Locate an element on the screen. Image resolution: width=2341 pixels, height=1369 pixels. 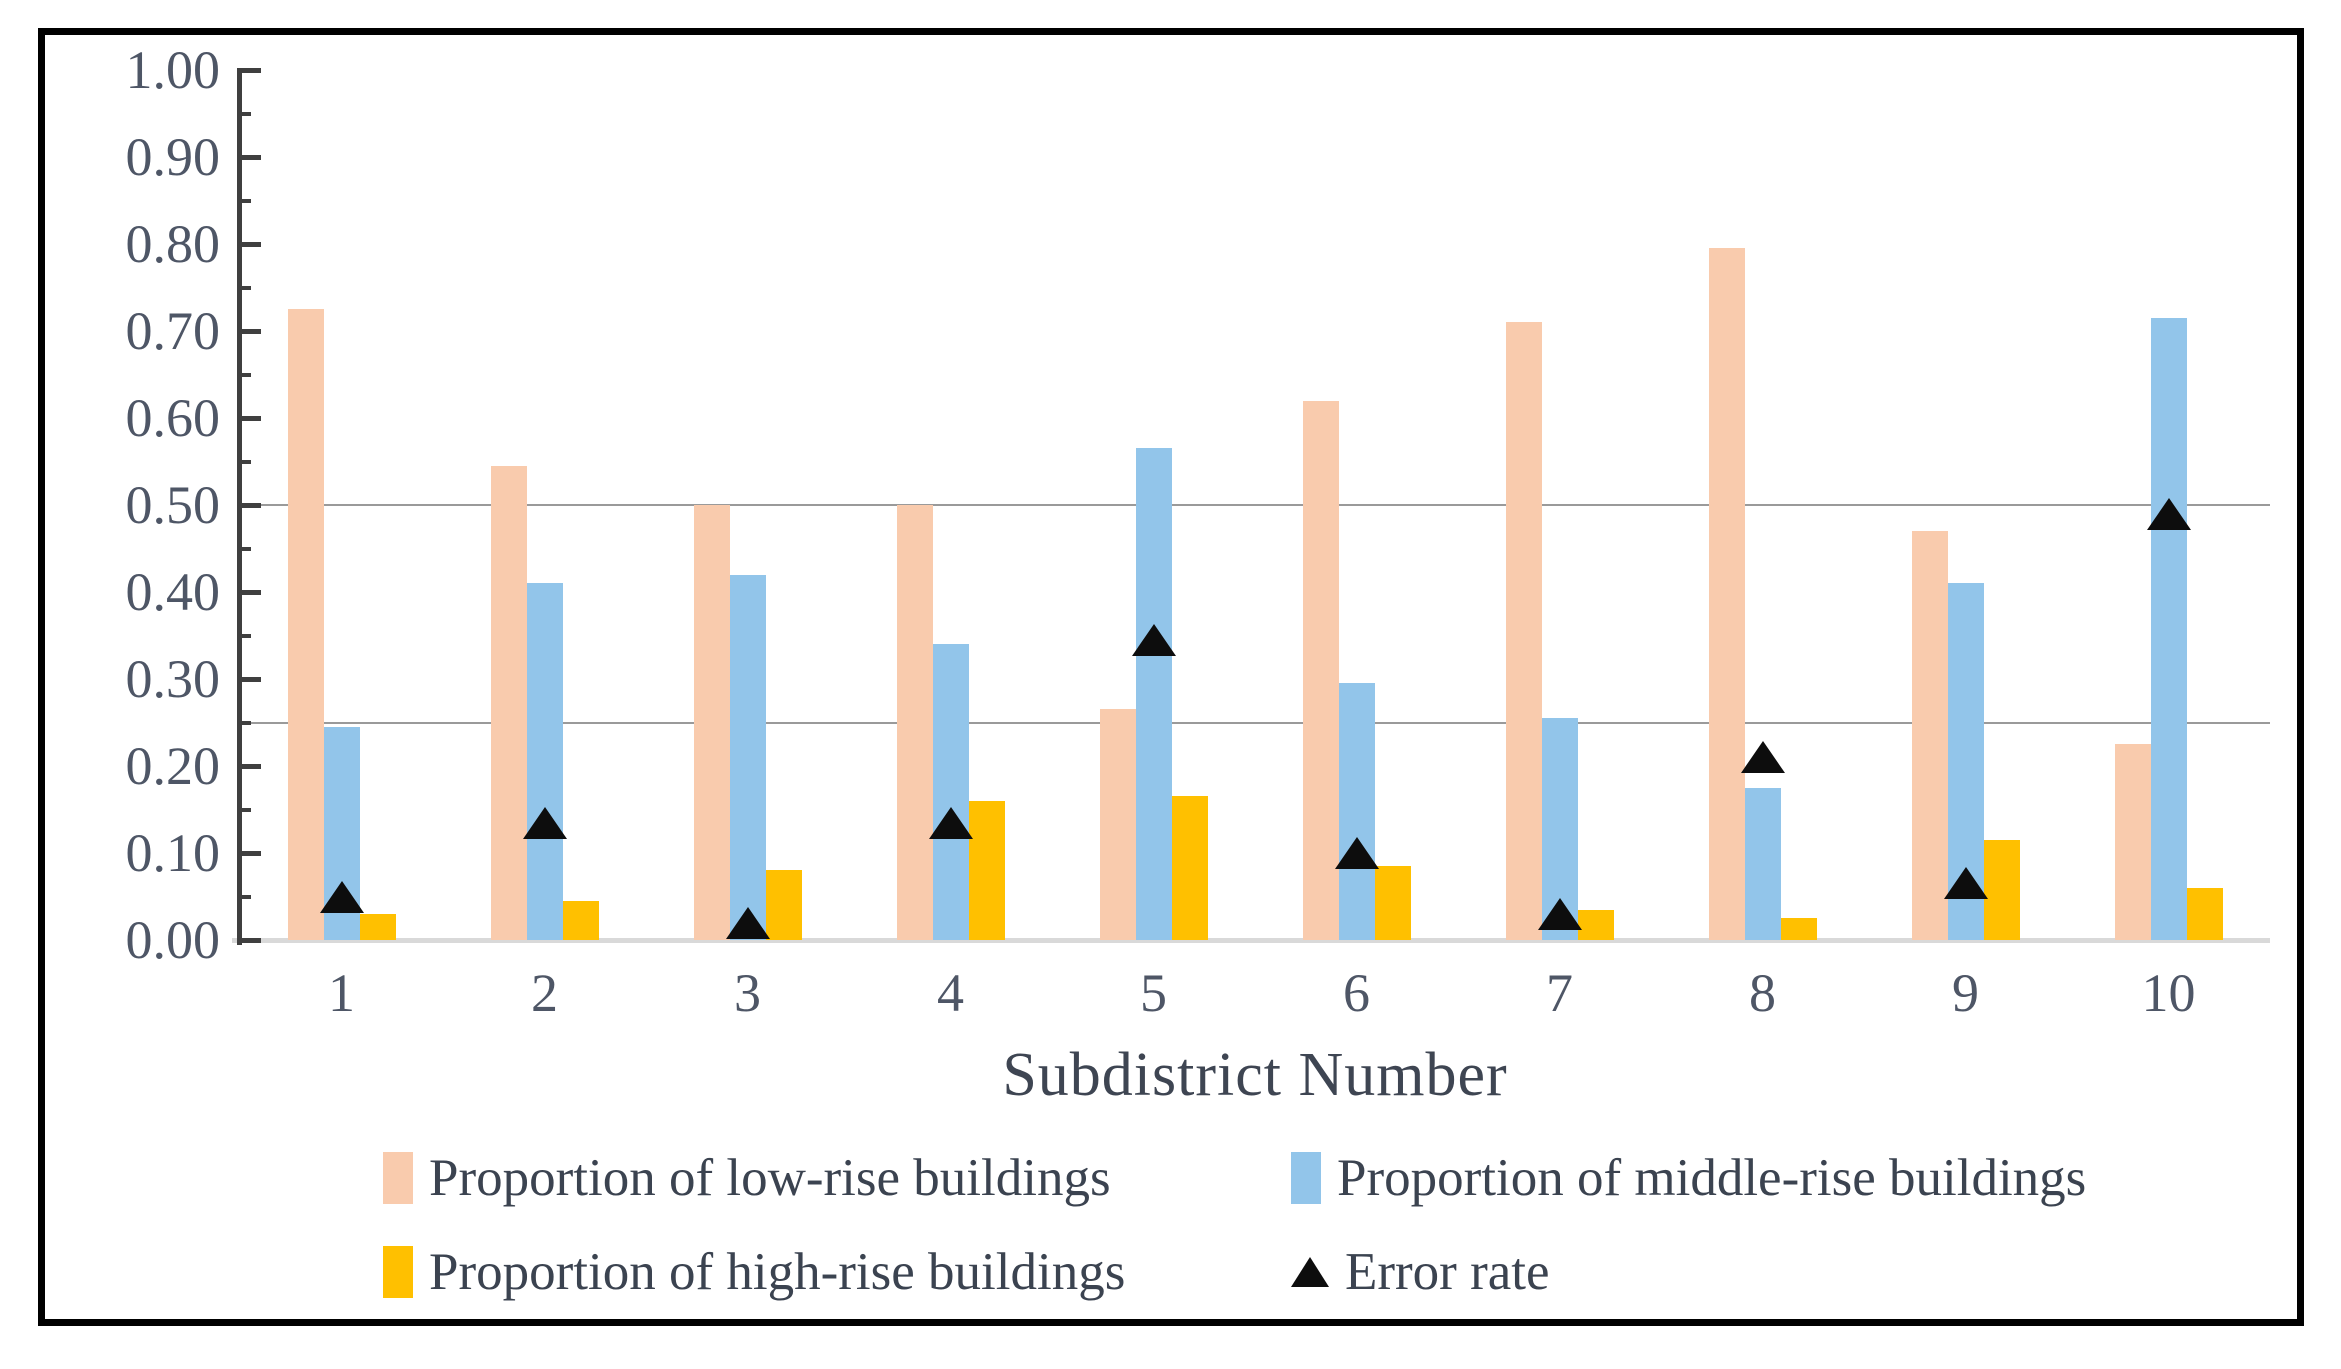
error-rate-triangle-icon is located at coordinates (1310, 1272).